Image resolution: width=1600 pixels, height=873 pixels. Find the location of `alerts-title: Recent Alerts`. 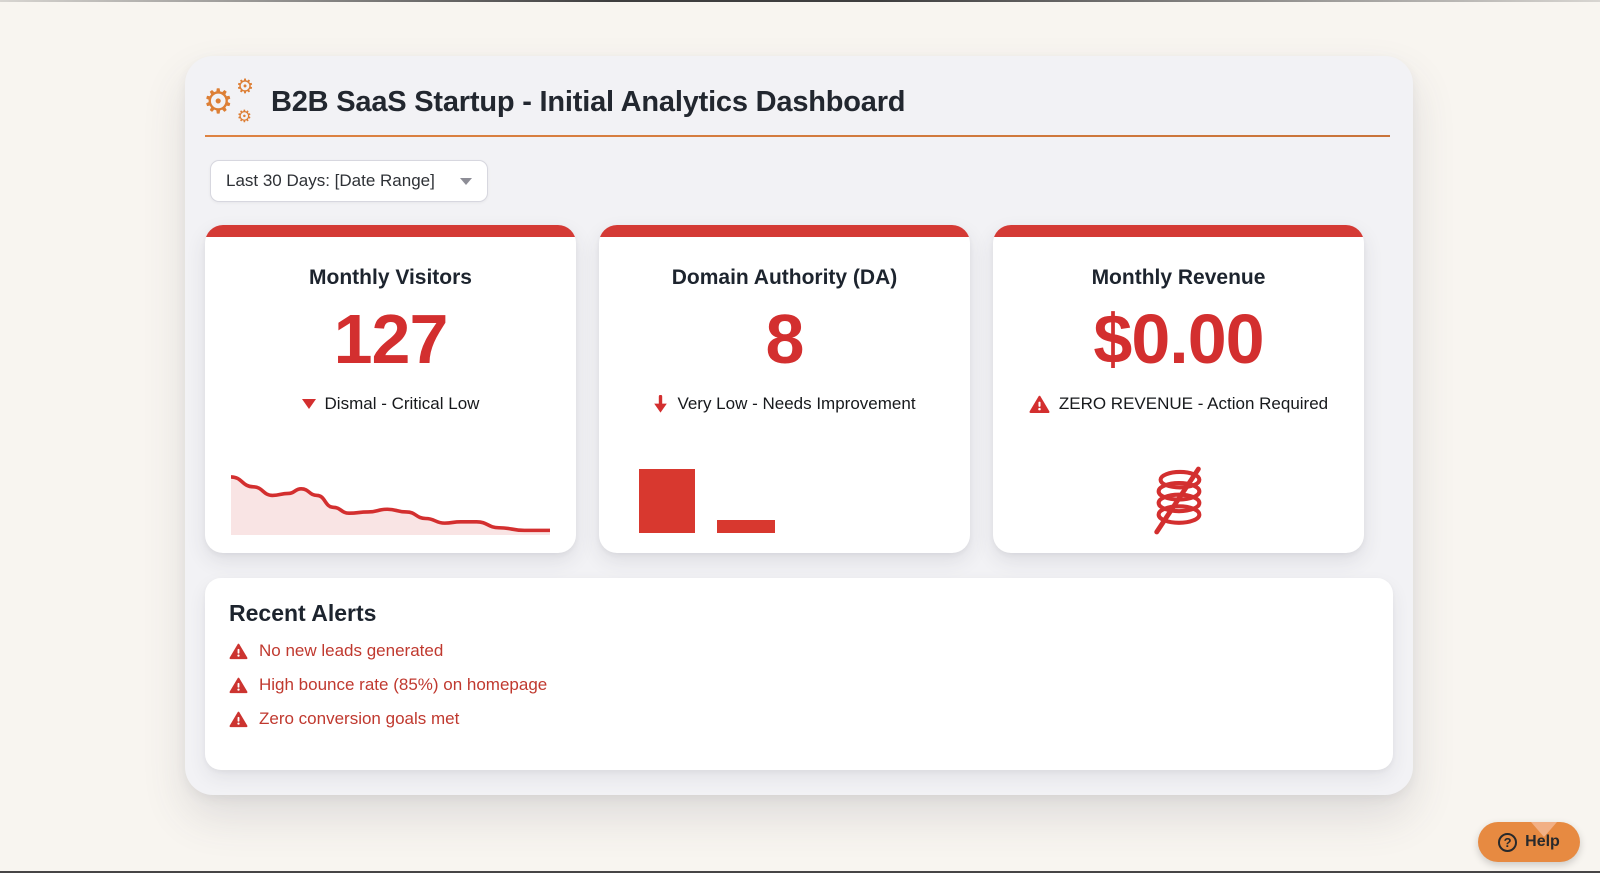

alerts-title: Recent Alerts is located at coordinates (303, 613).